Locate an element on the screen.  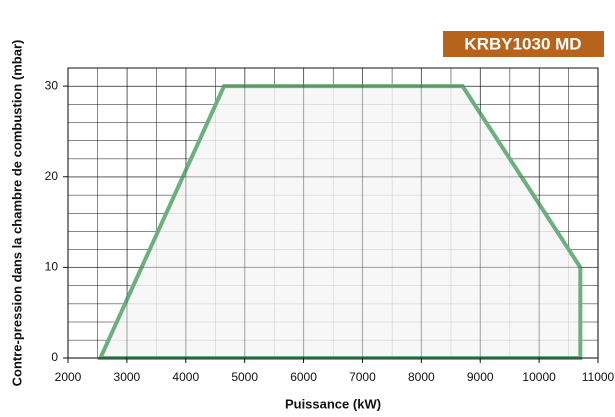
y-tick-label: 0 is located at coordinates (54, 357).